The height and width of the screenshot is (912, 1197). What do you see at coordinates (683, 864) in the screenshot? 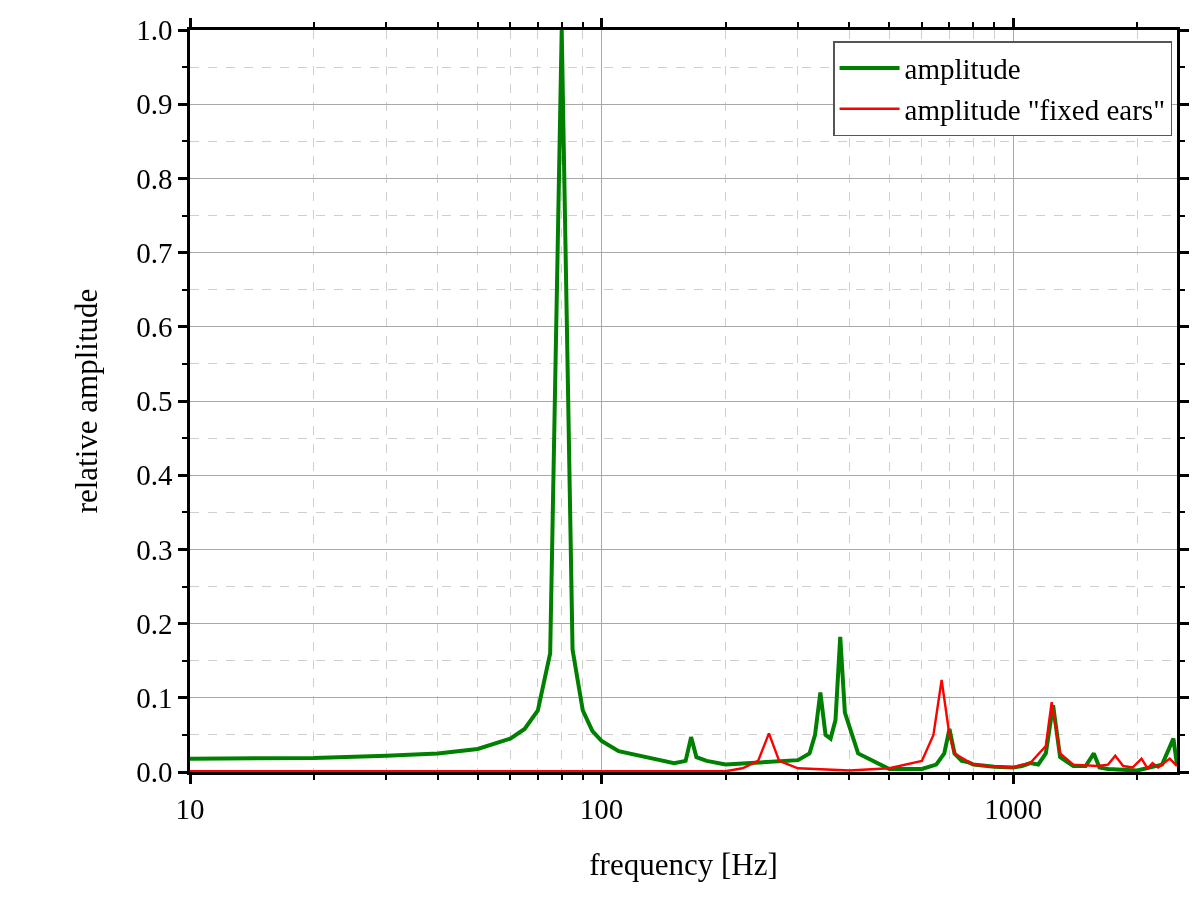
I see `x-axis-title: frequency [Hz]` at bounding box center [683, 864].